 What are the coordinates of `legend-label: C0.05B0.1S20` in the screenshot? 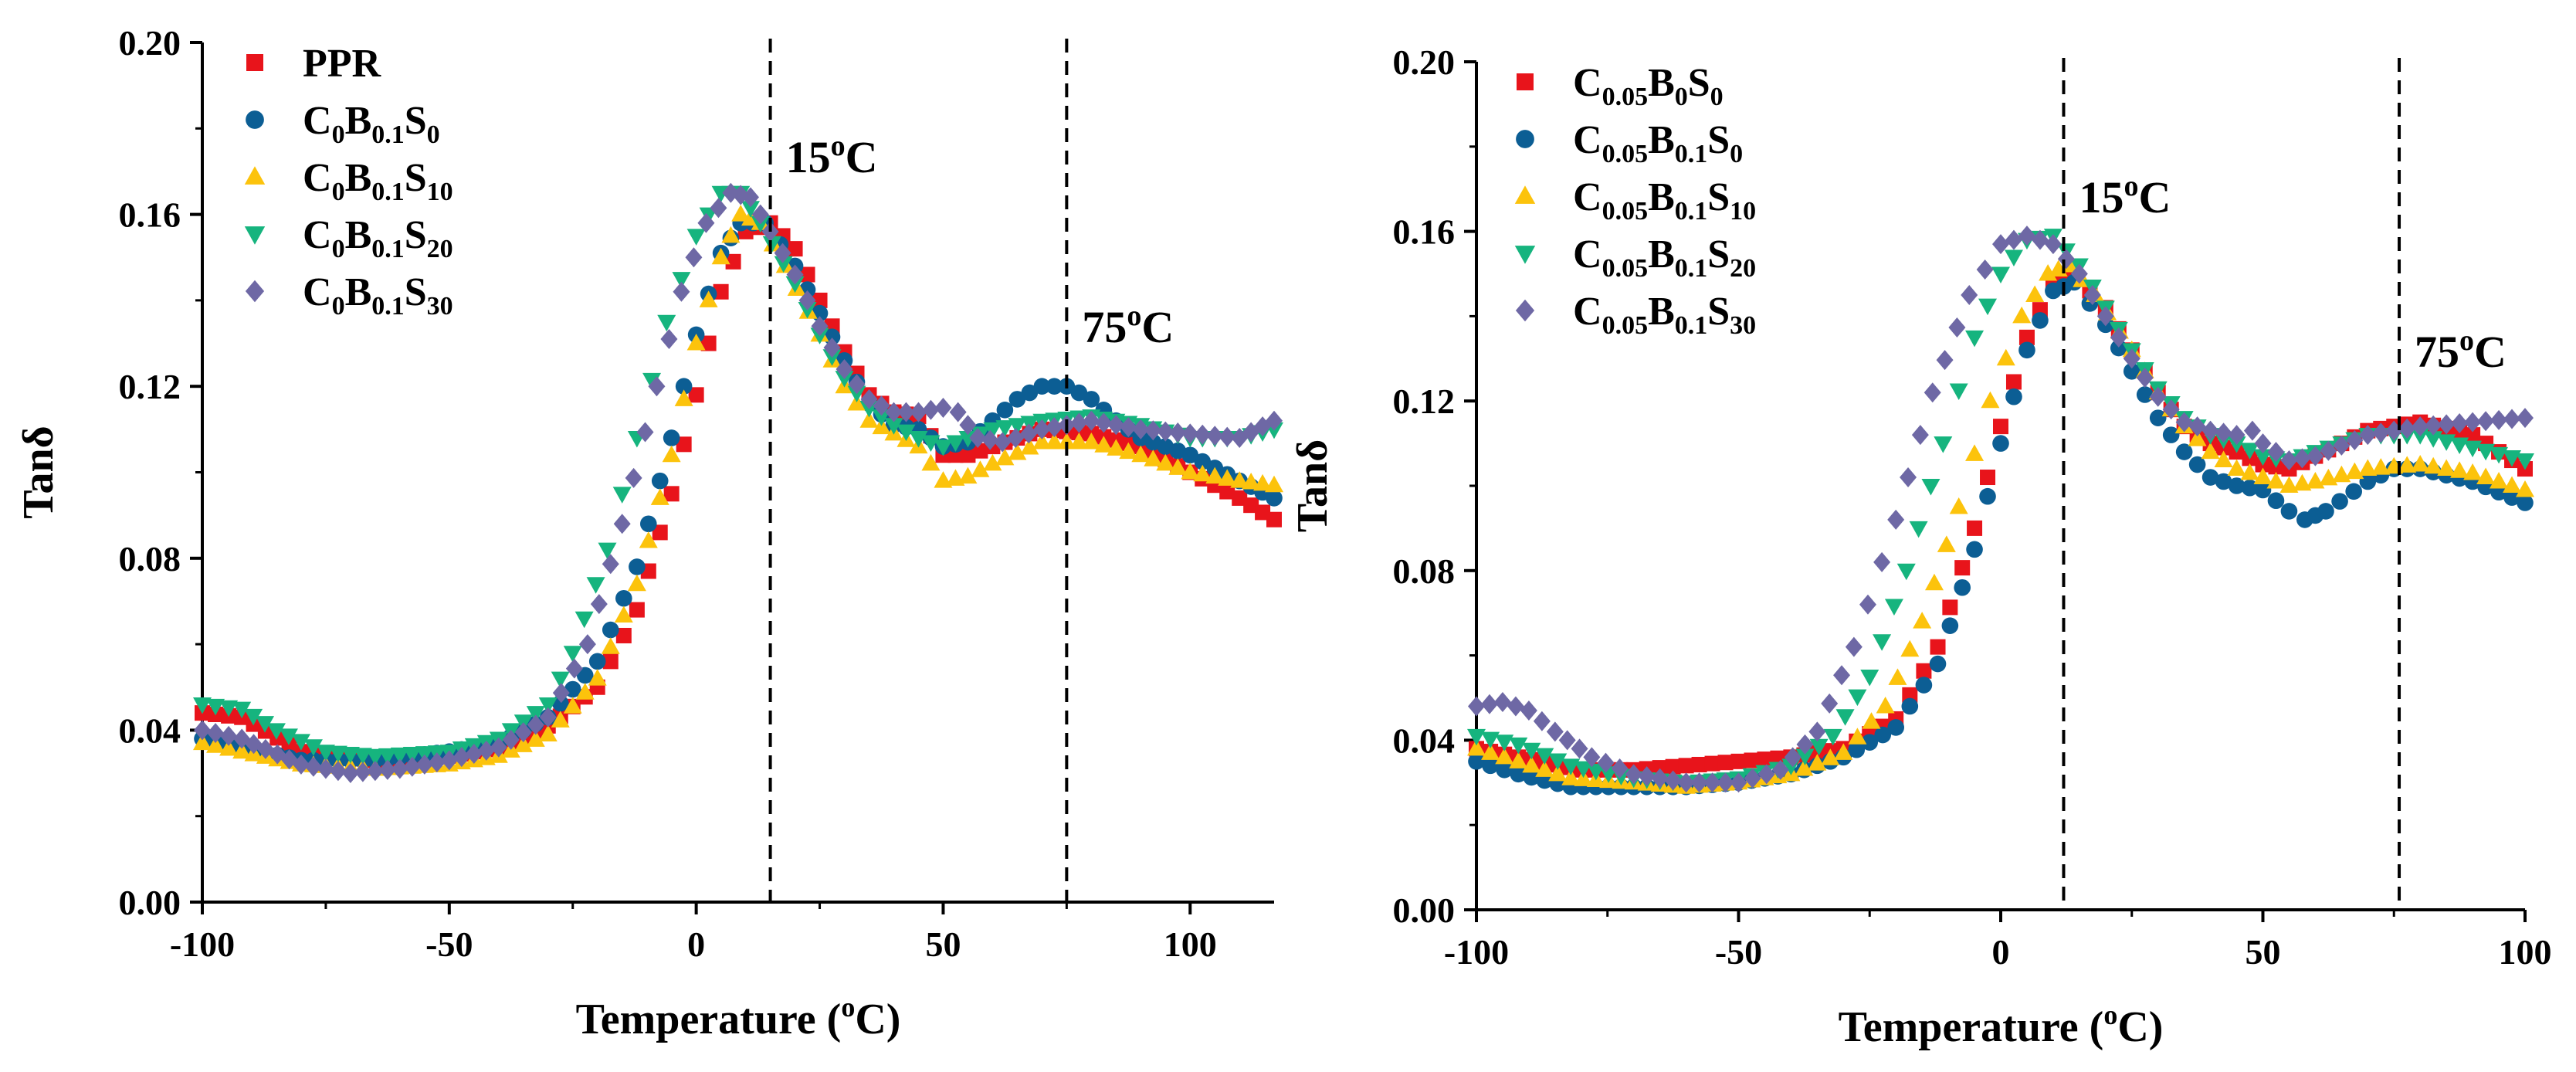 It's located at (1664, 257).